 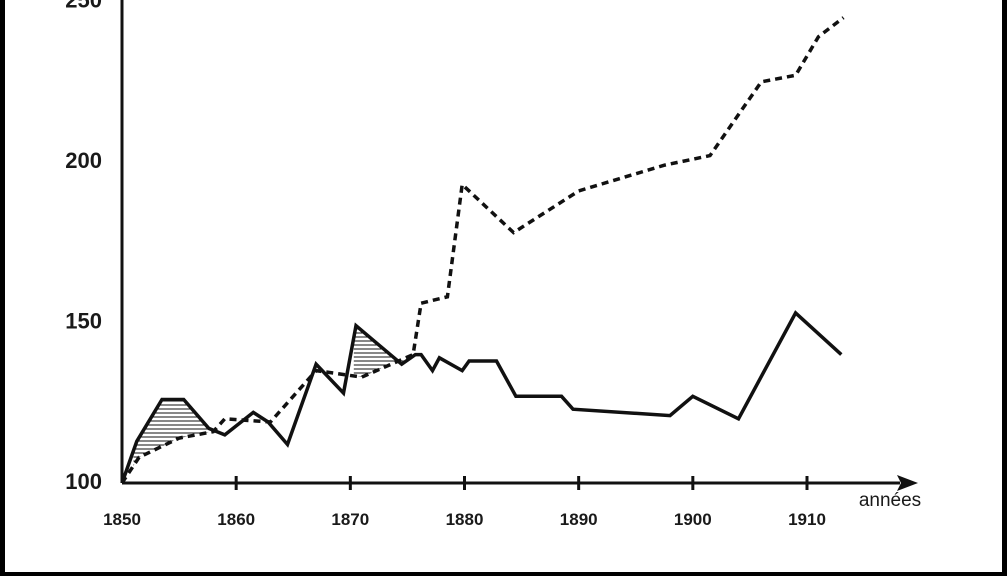 I want to click on x-tick-label-1900: 1900, so click(x=693, y=519).